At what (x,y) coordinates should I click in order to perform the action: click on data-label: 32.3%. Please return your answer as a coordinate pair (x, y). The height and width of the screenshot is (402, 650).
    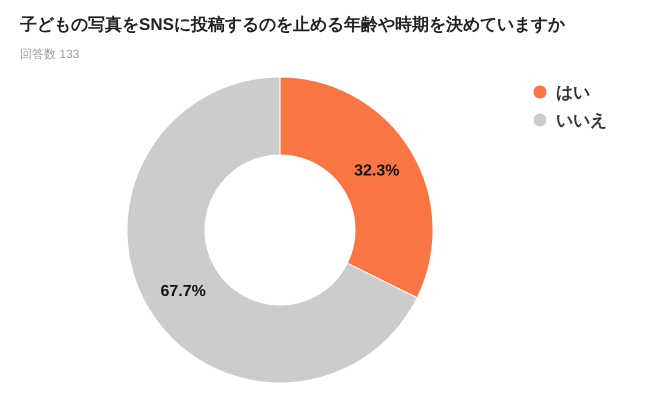
    Looking at the image, I should click on (377, 171).